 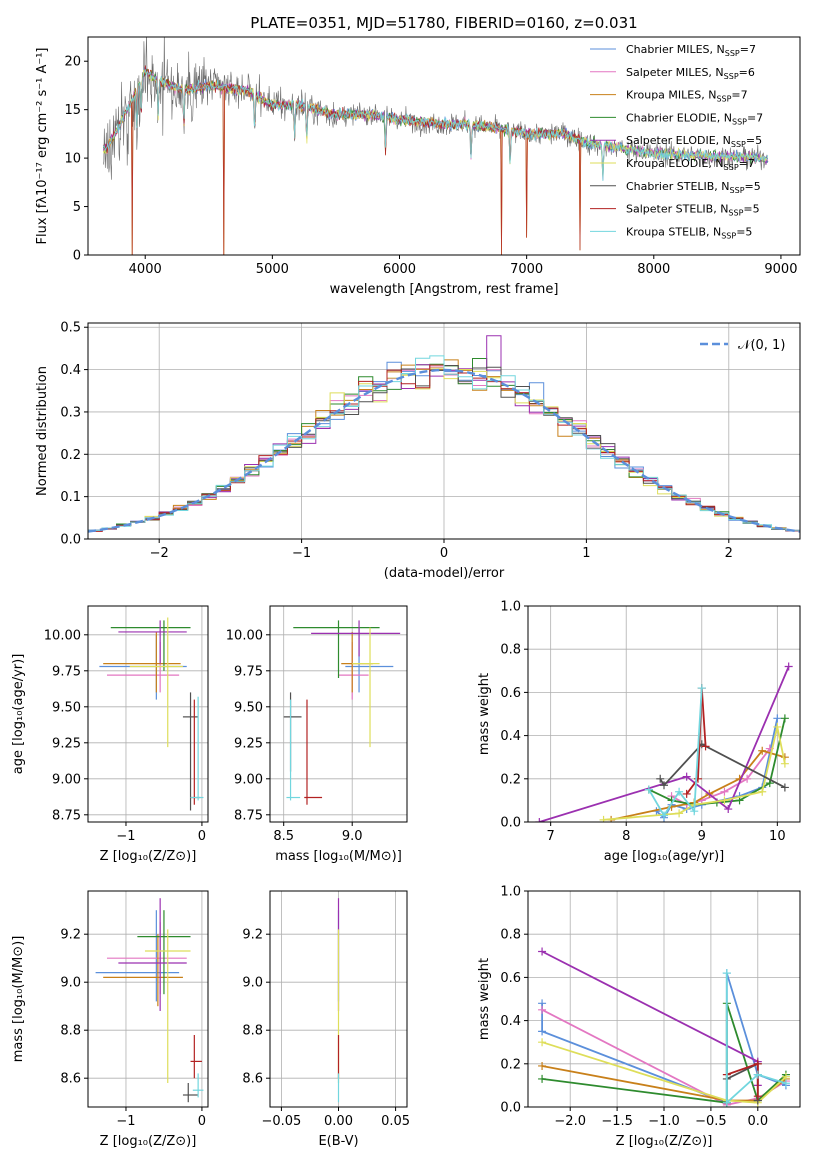 I want to click on x-tick-label: 8000, so click(x=653, y=269).